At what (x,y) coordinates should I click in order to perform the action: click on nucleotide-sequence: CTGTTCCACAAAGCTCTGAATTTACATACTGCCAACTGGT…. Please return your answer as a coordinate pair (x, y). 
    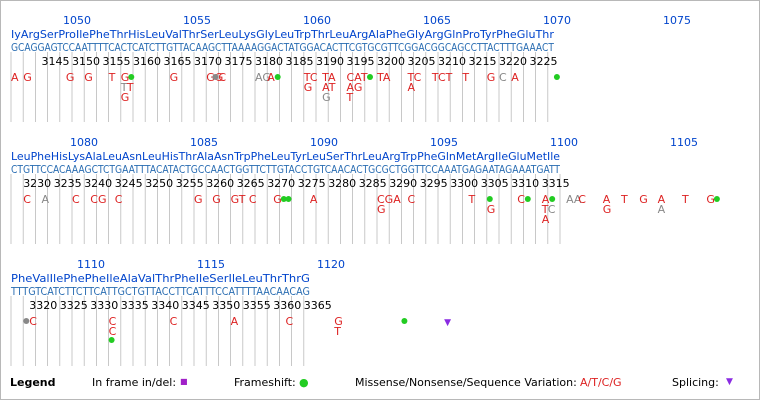
    Looking at the image, I should click on (285, 169).